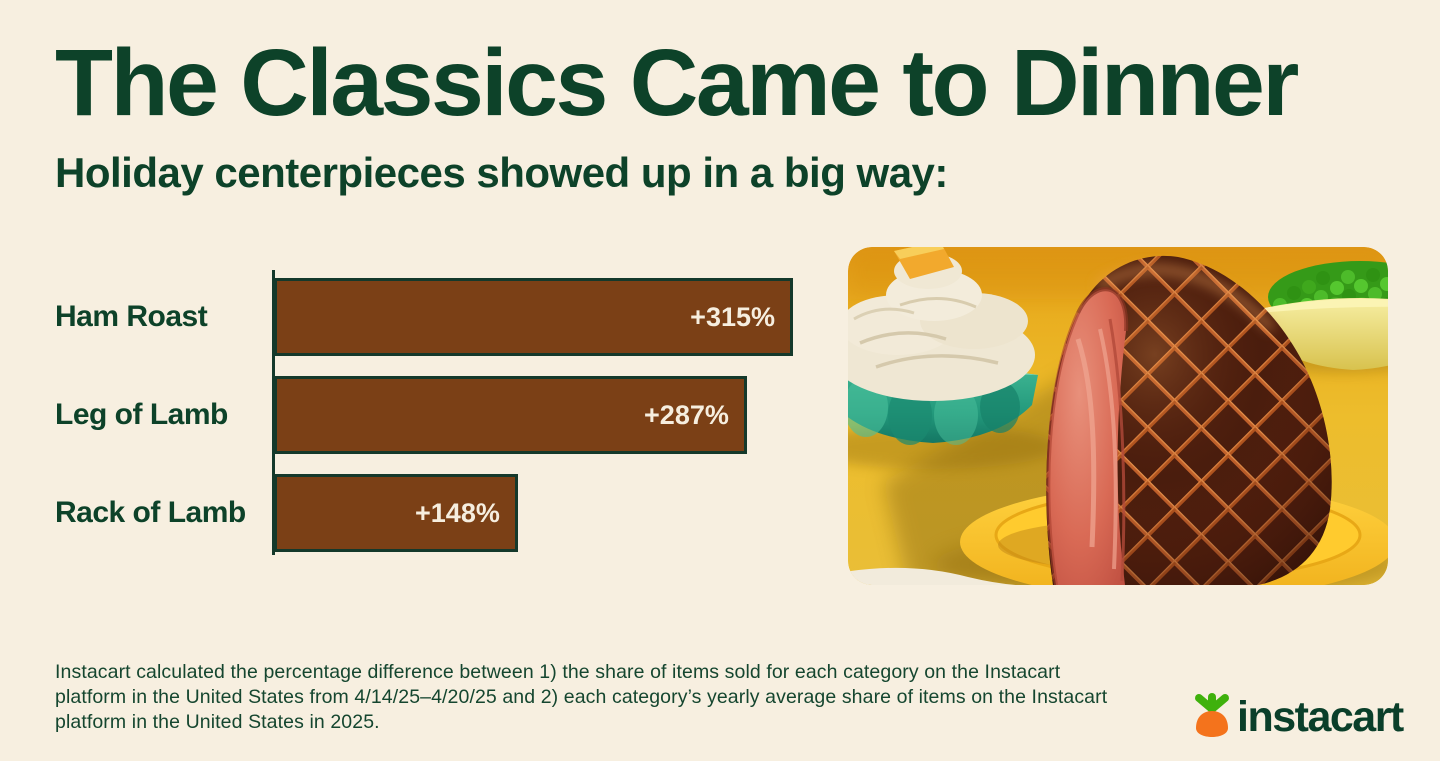 The image size is (1440, 761). Describe the element at coordinates (1189, 420) in the screenshot. I see `glazed-ham` at that location.